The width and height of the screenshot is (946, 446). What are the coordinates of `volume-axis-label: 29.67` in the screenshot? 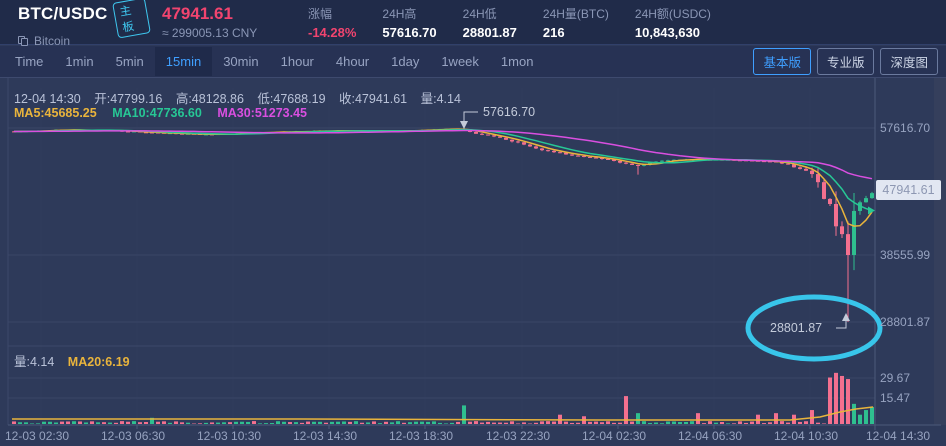 It's located at (895, 378).